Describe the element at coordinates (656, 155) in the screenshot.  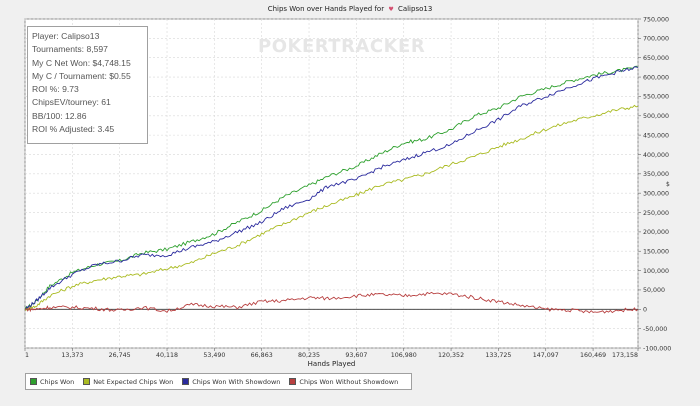
I see `y-tick-label: 400,000` at that location.